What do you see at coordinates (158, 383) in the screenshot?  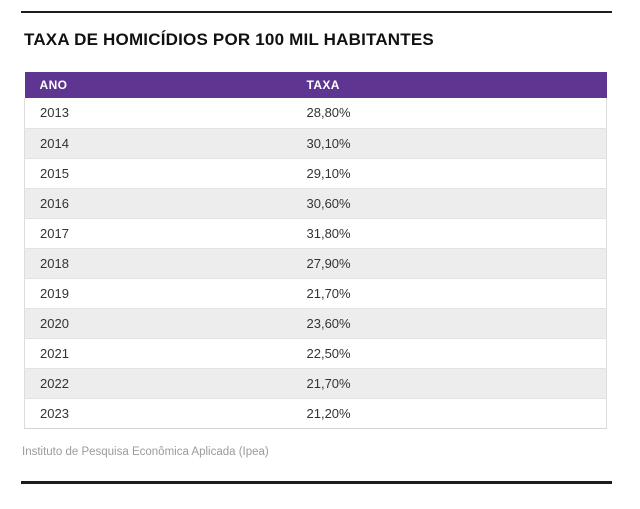 I see `cell-year: 2022` at bounding box center [158, 383].